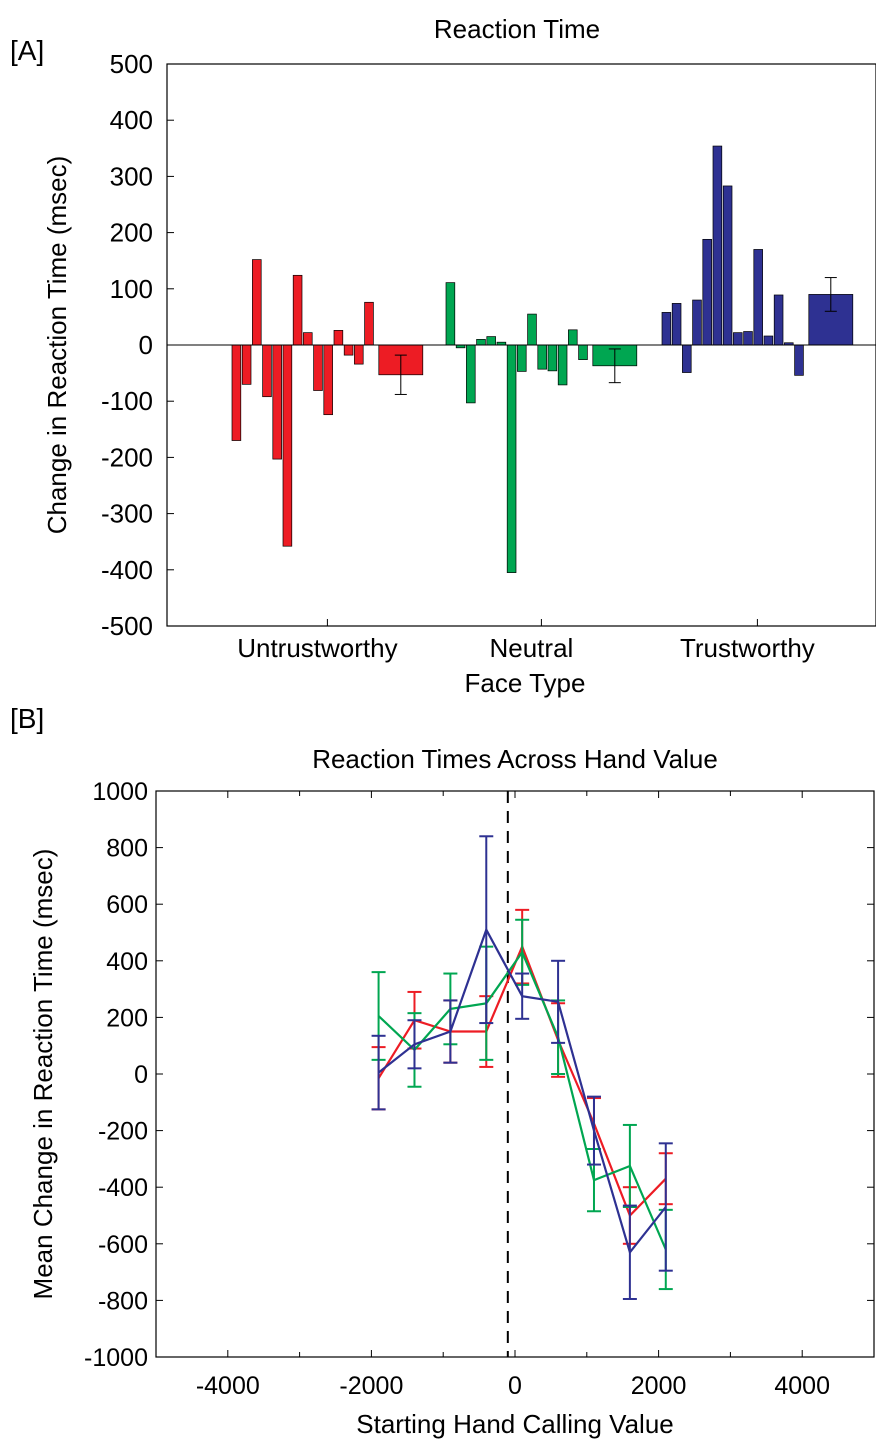 The width and height of the screenshot is (876, 1441). Describe the element at coordinates (27, 718) in the screenshot. I see `panel-b-label: [B]` at that location.